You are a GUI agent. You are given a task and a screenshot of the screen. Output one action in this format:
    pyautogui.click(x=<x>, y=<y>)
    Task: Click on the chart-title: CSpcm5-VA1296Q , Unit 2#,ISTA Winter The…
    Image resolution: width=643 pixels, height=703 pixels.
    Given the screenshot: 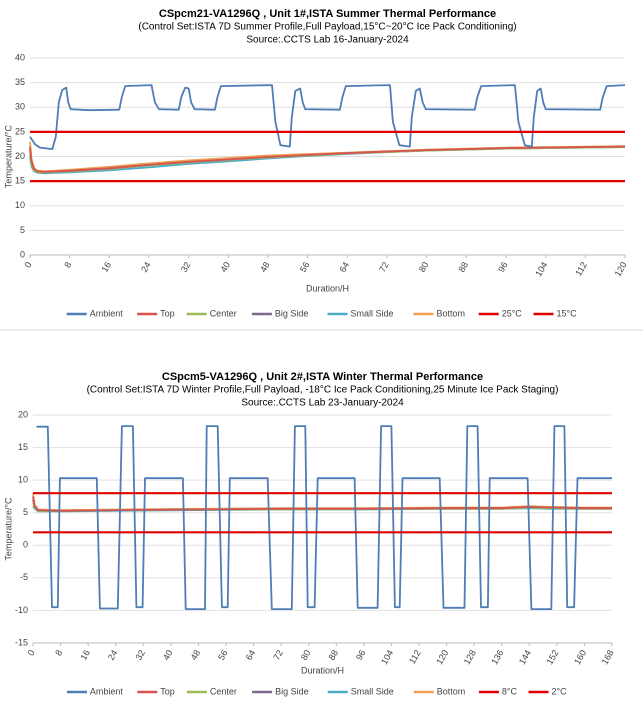 What is the action you would take?
    pyautogui.click(x=322, y=377)
    